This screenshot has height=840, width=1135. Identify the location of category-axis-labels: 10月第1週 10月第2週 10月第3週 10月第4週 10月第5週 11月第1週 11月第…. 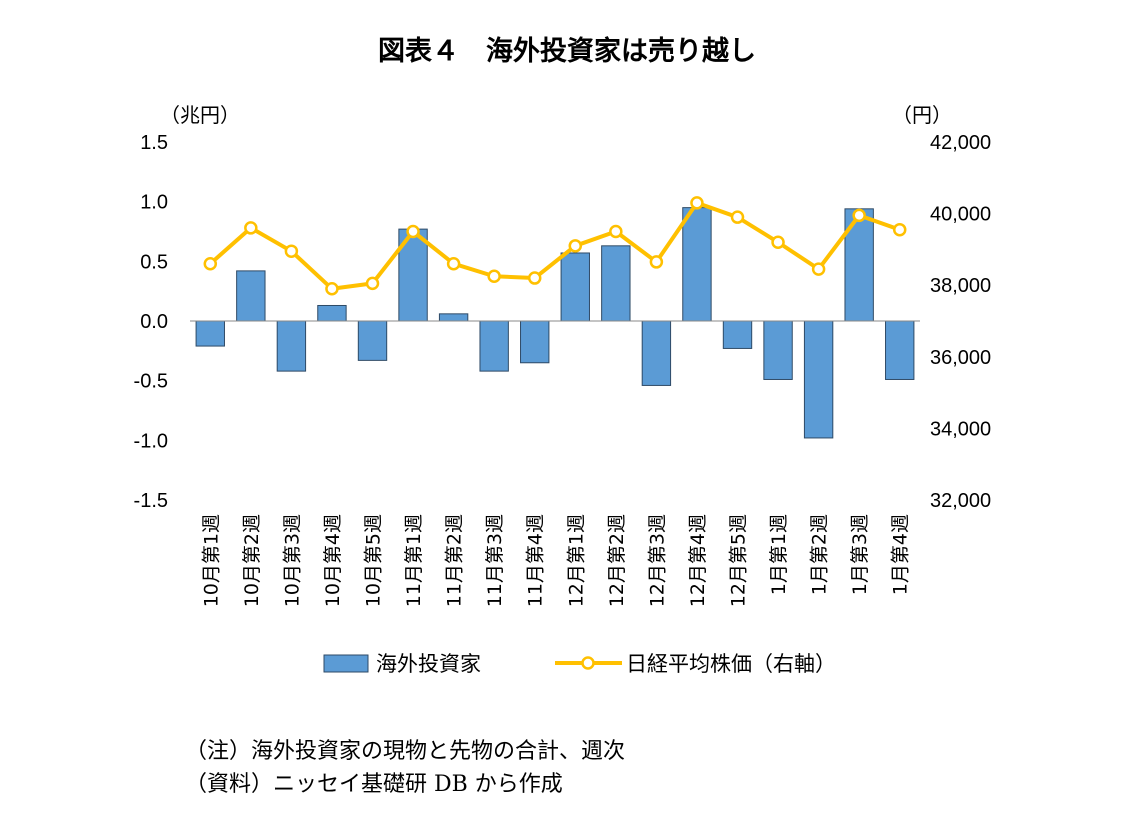
(555, 560).